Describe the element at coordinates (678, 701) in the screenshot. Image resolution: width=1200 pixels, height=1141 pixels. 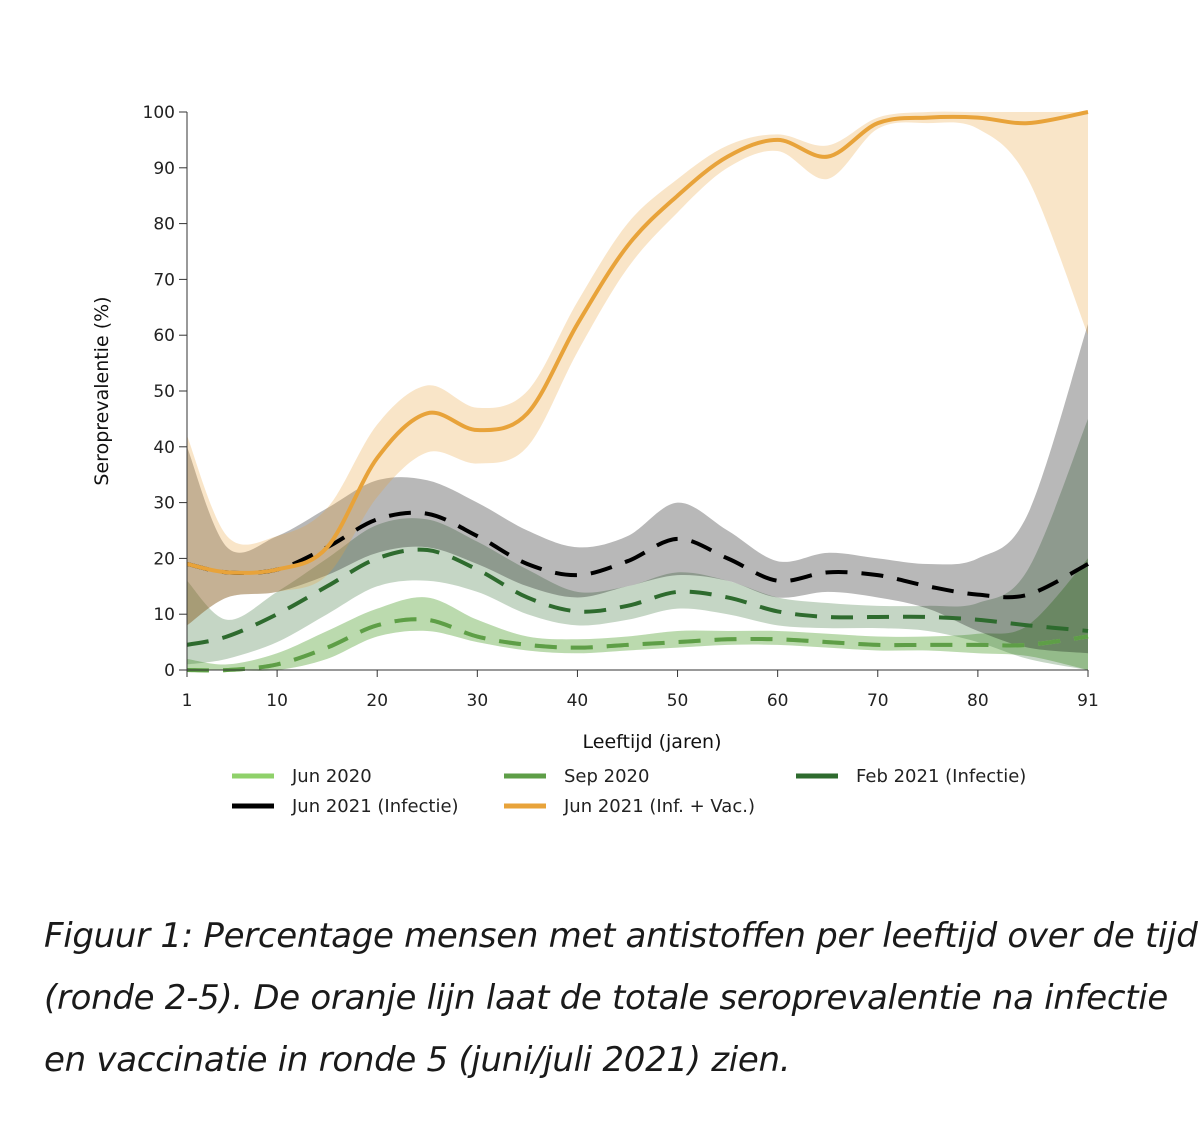
I see `x-tick-label: 50` at that location.